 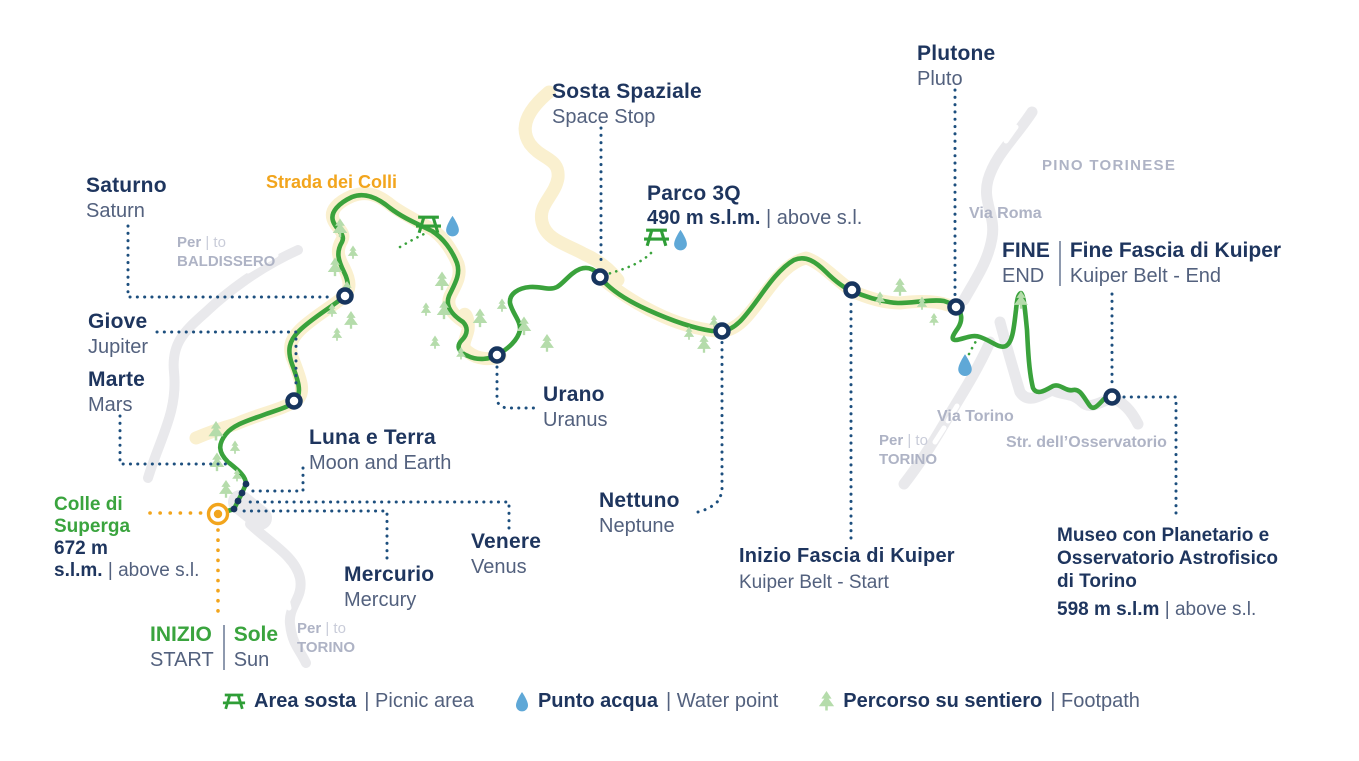 I want to click on leader-giove, so click(x=226, y=361).